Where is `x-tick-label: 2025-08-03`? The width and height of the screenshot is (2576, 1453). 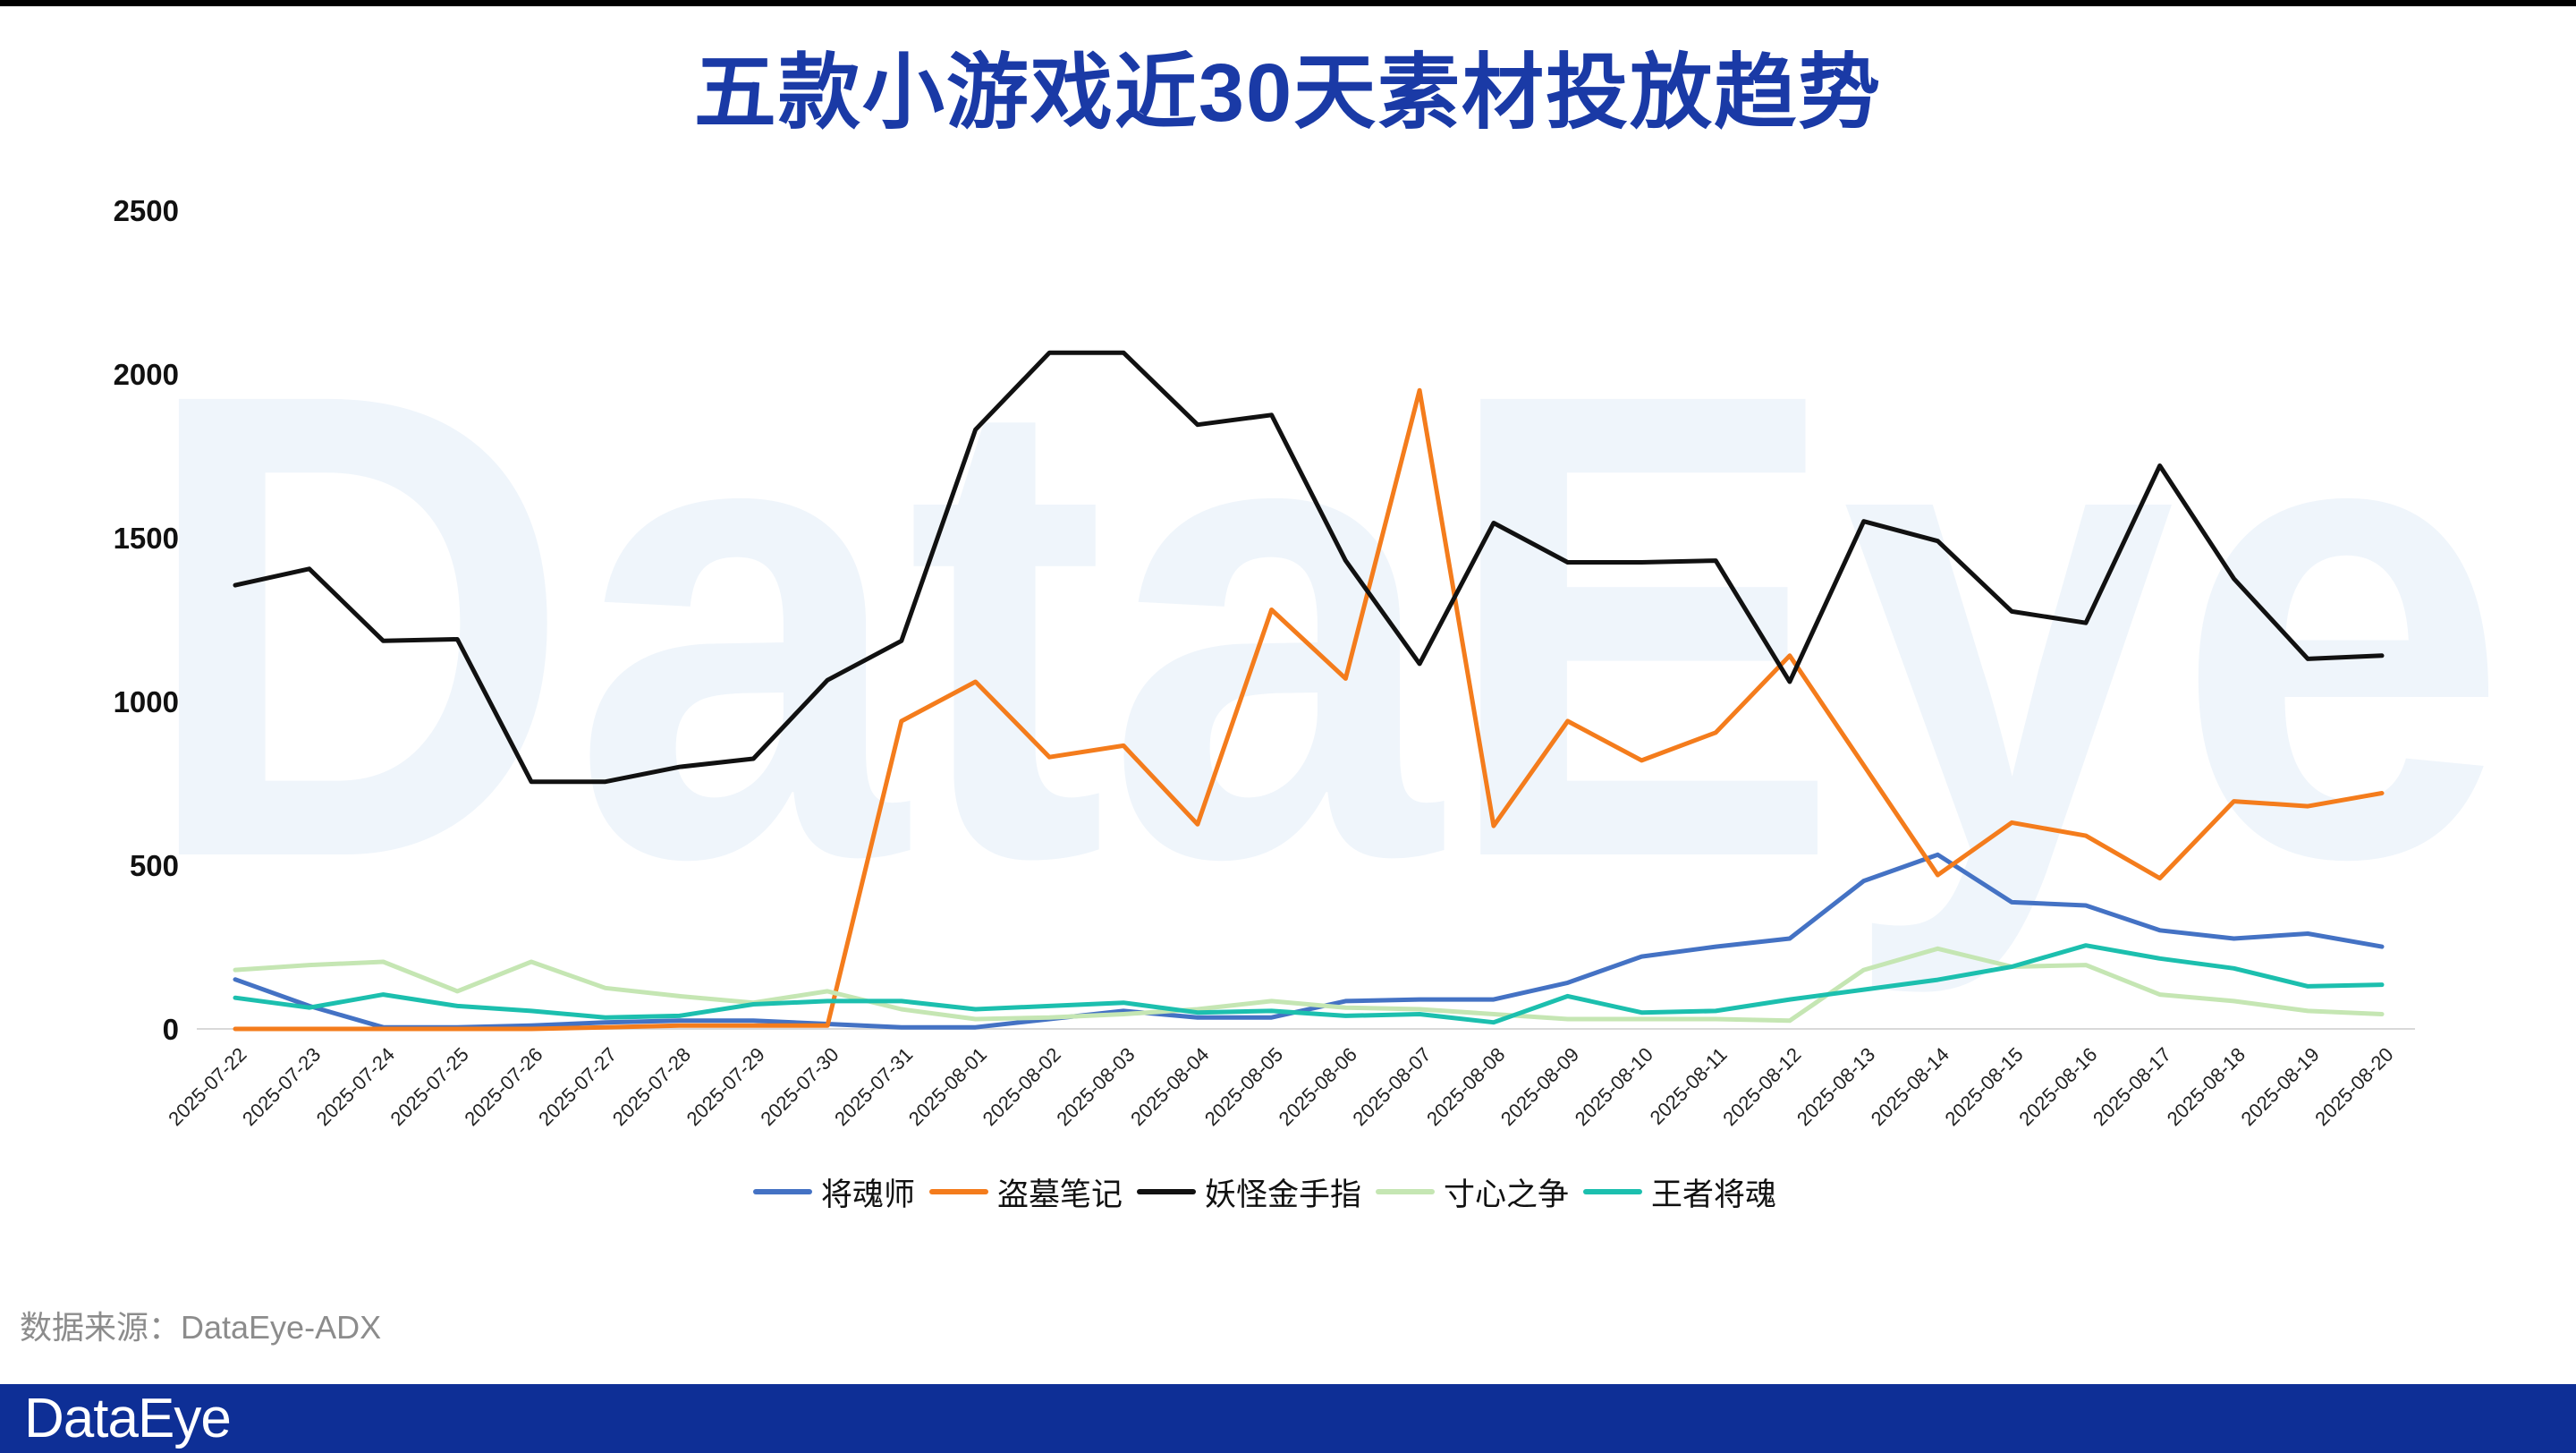
x-tick-label: 2025-08-03 is located at coordinates (1095, 1086).